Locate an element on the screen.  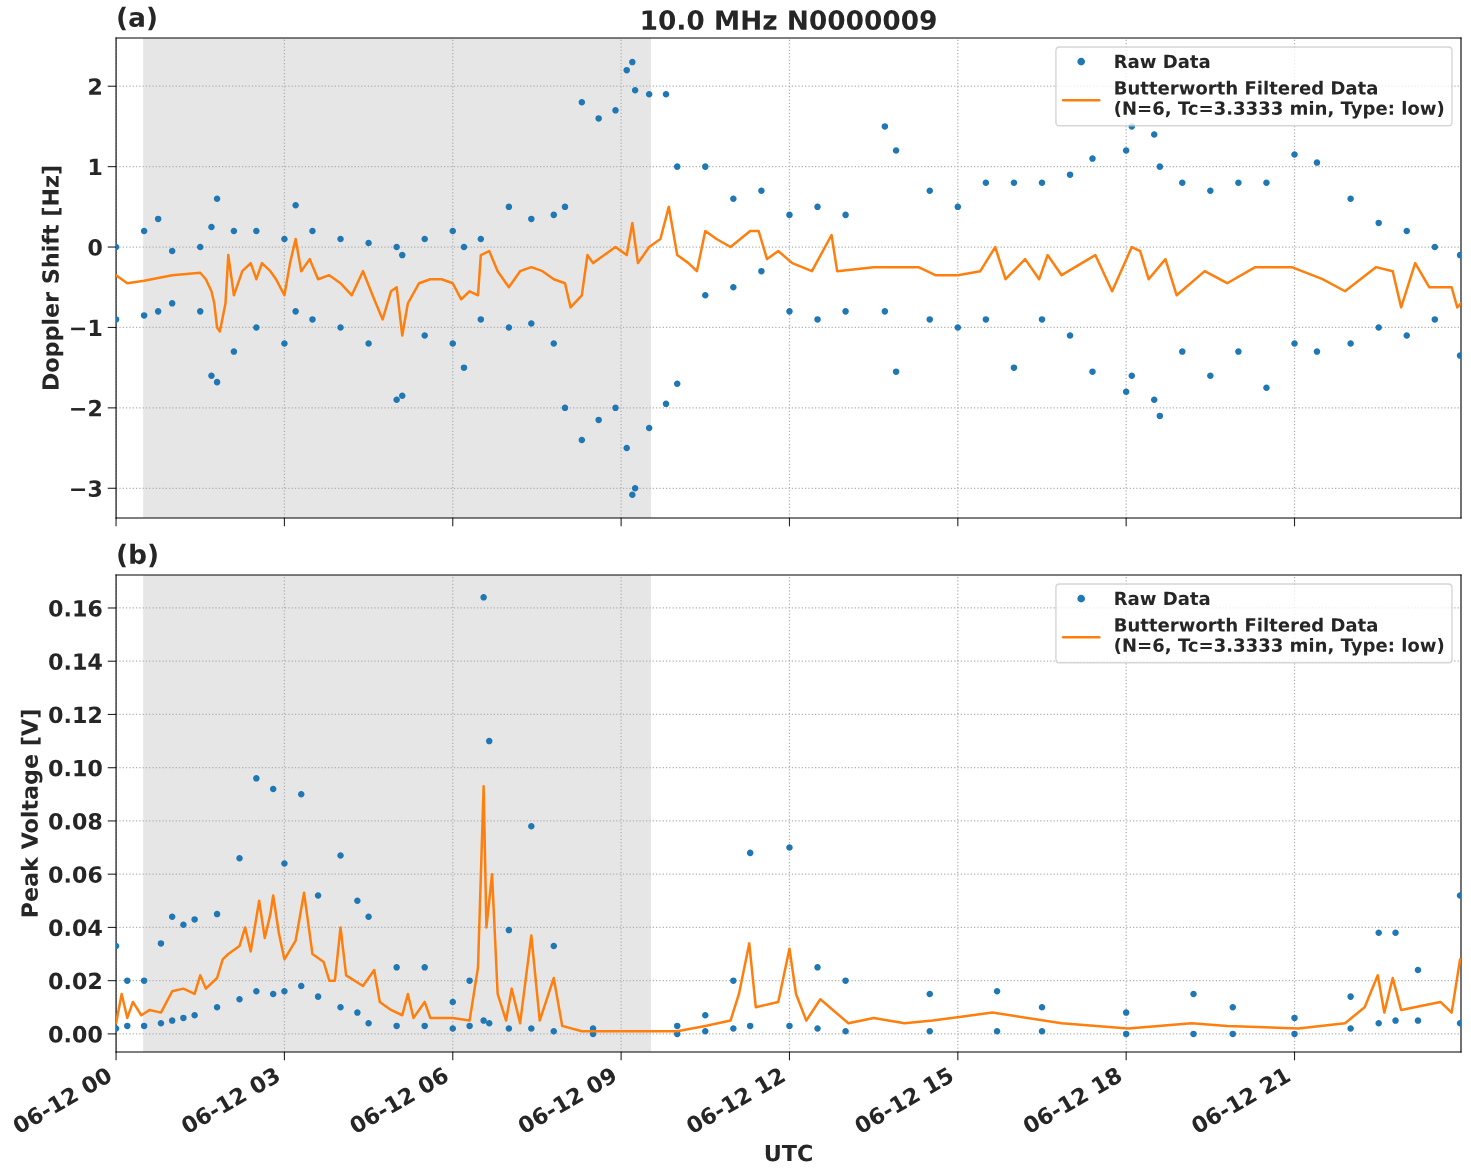
y-tick-label: 0.12 is located at coordinates (75, 715).